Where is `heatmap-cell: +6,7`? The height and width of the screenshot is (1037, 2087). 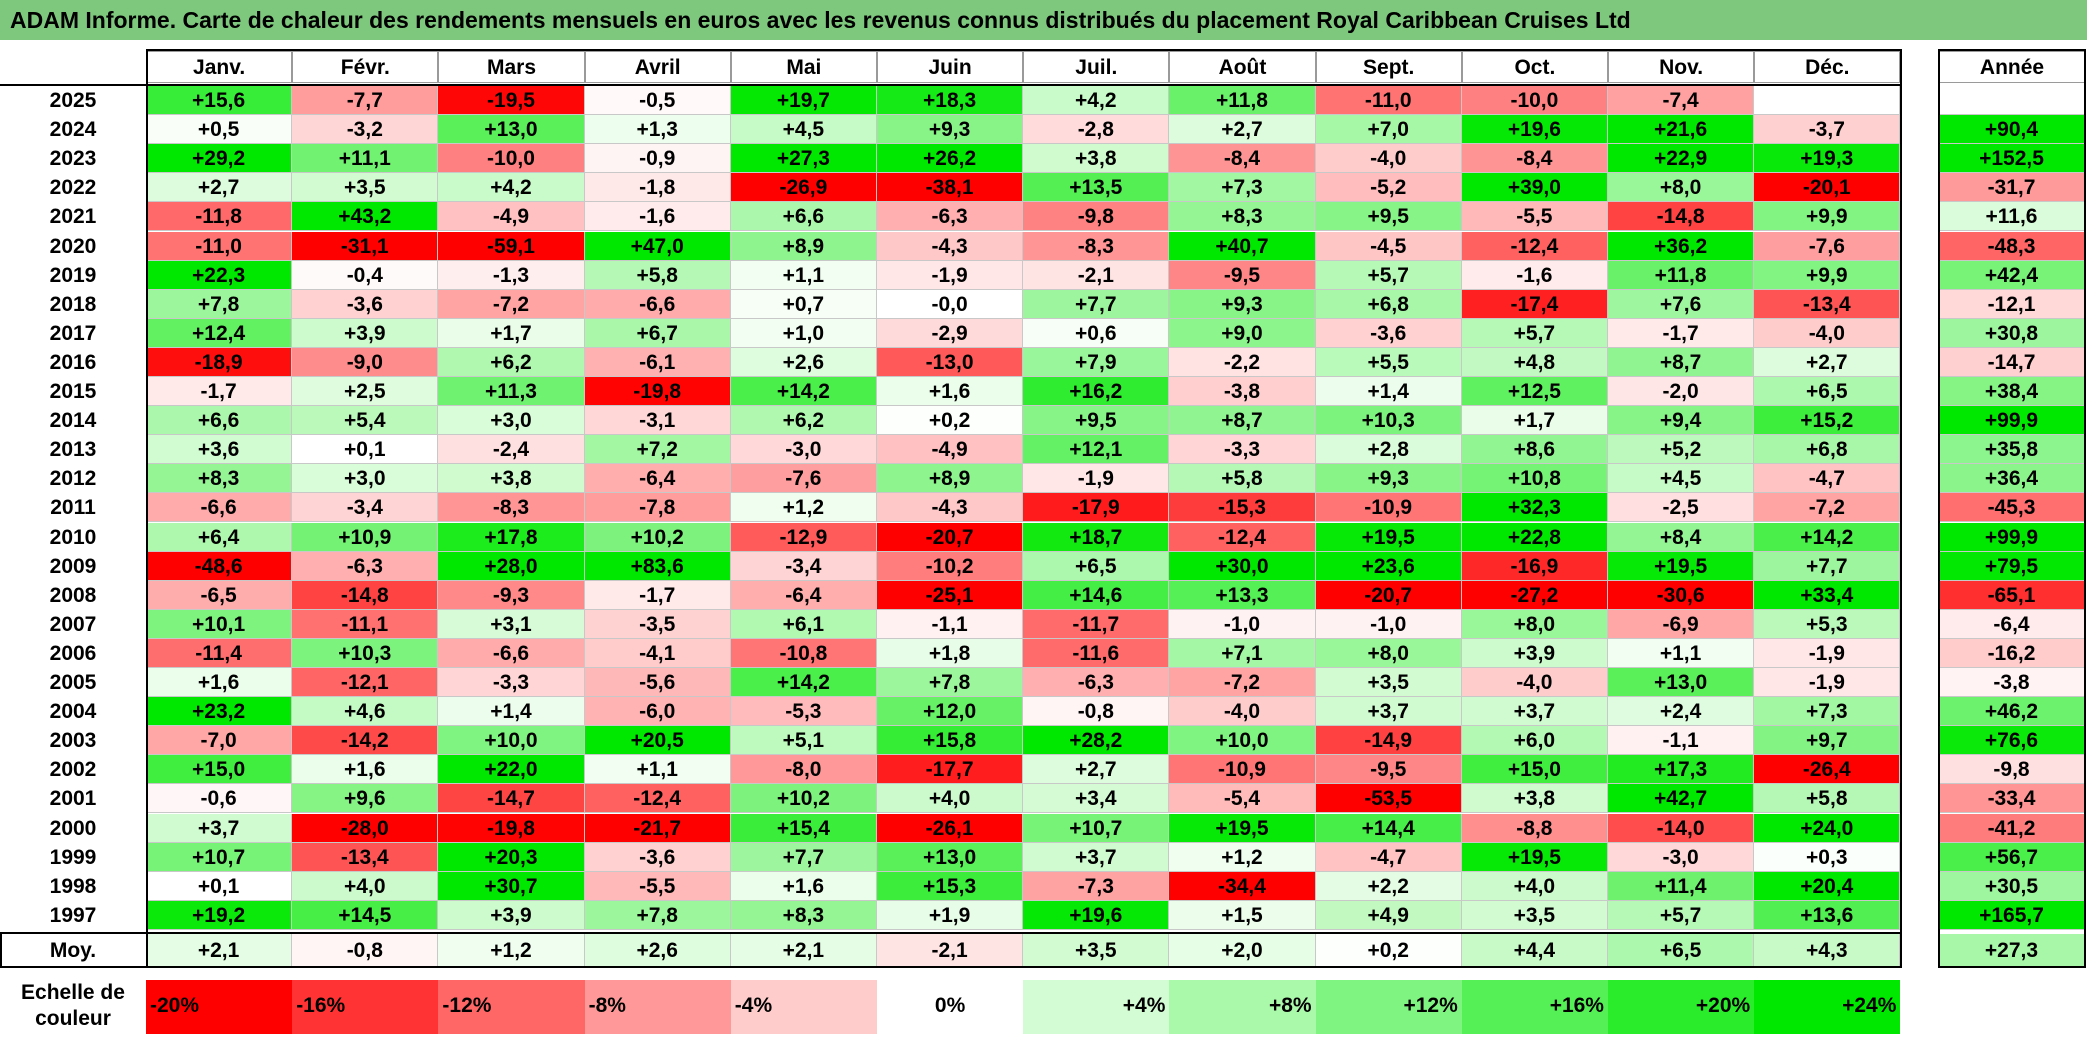 heatmap-cell: +6,7 is located at coordinates (657, 333).